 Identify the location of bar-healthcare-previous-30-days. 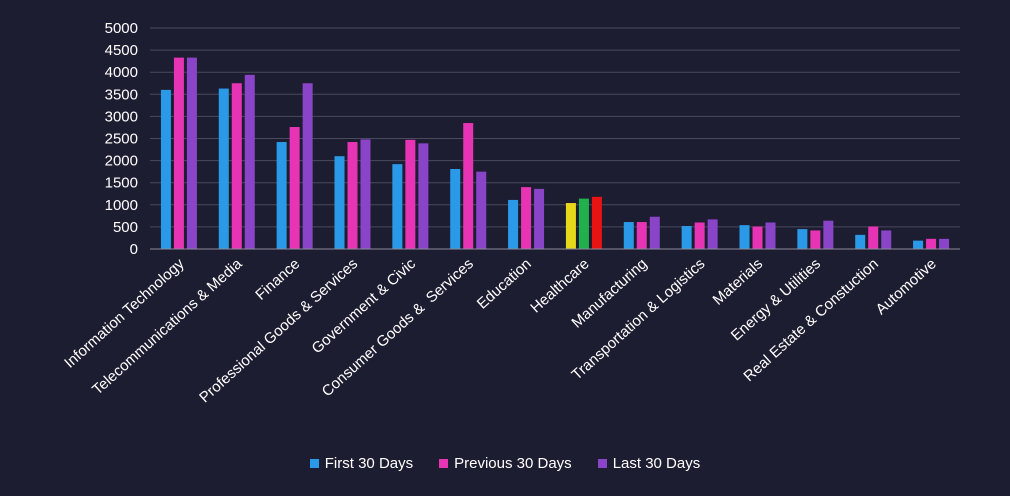
(583, 223).